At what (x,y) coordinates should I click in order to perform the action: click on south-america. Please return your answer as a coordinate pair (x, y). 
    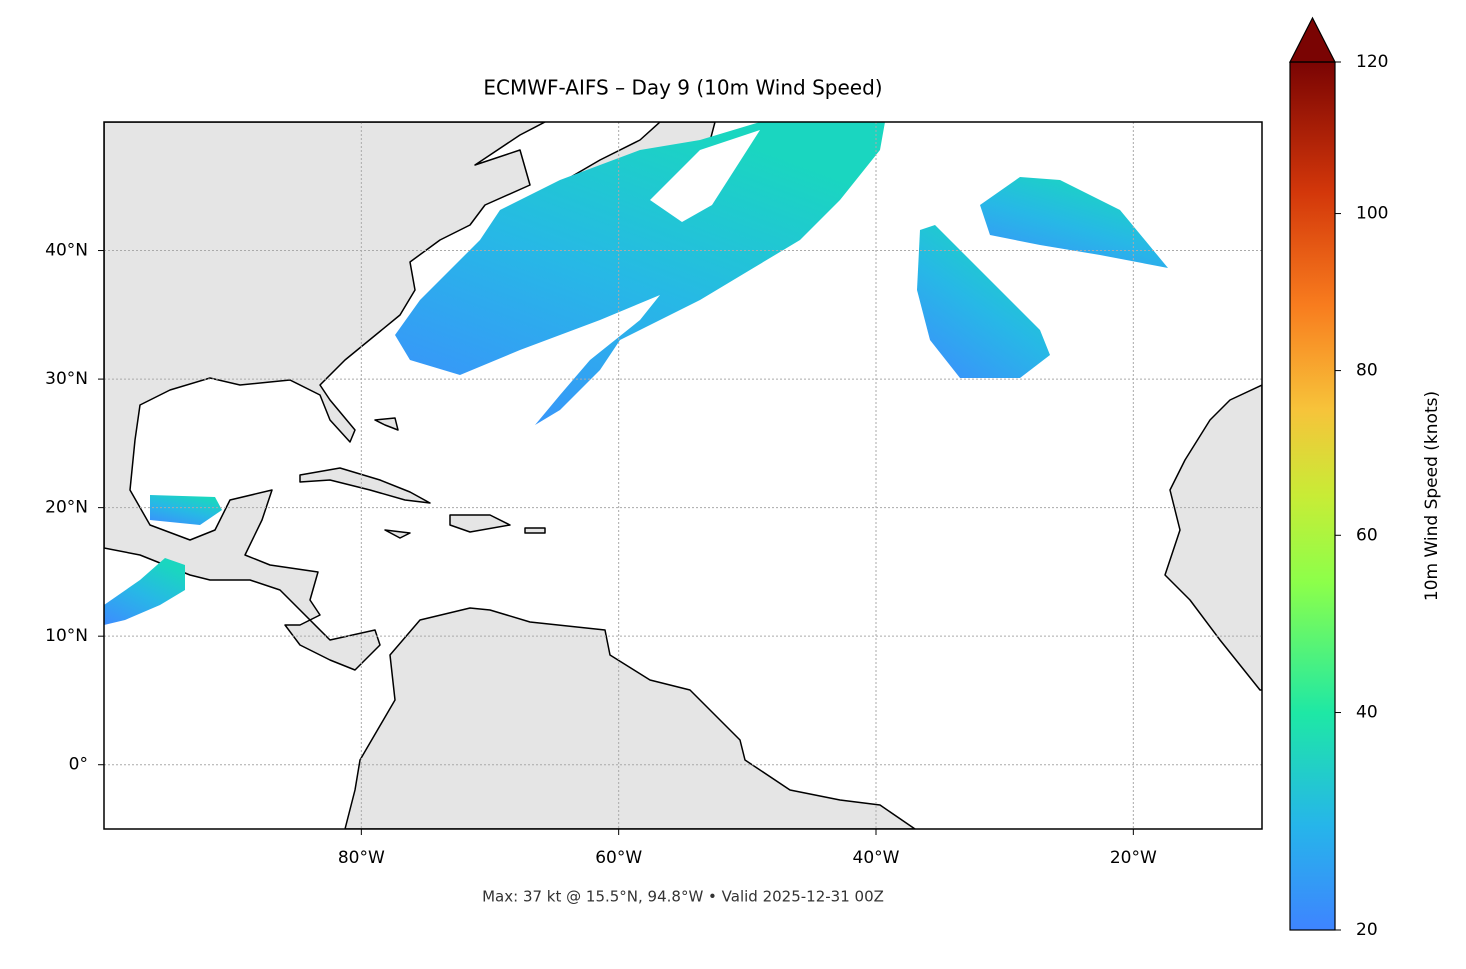
    Looking at the image, I should click on (630, 718).